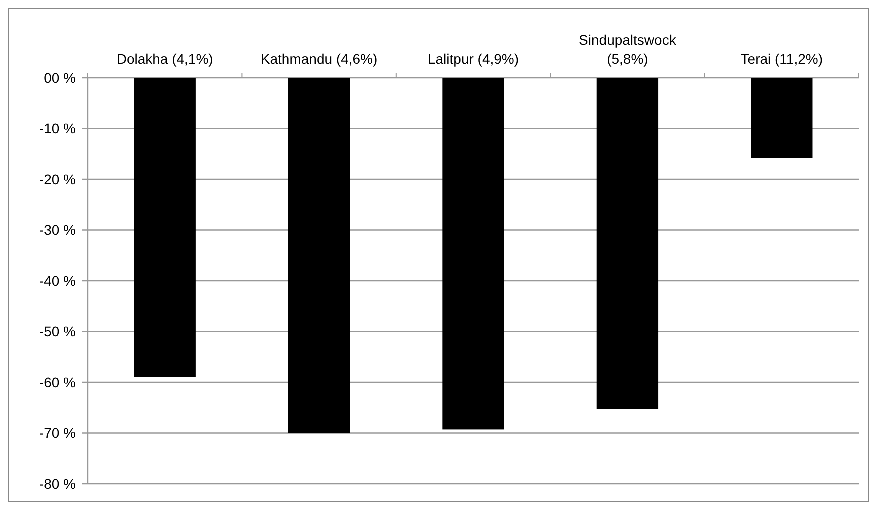  I want to click on x-tick-label: Terai (11,2%), so click(782, 59).